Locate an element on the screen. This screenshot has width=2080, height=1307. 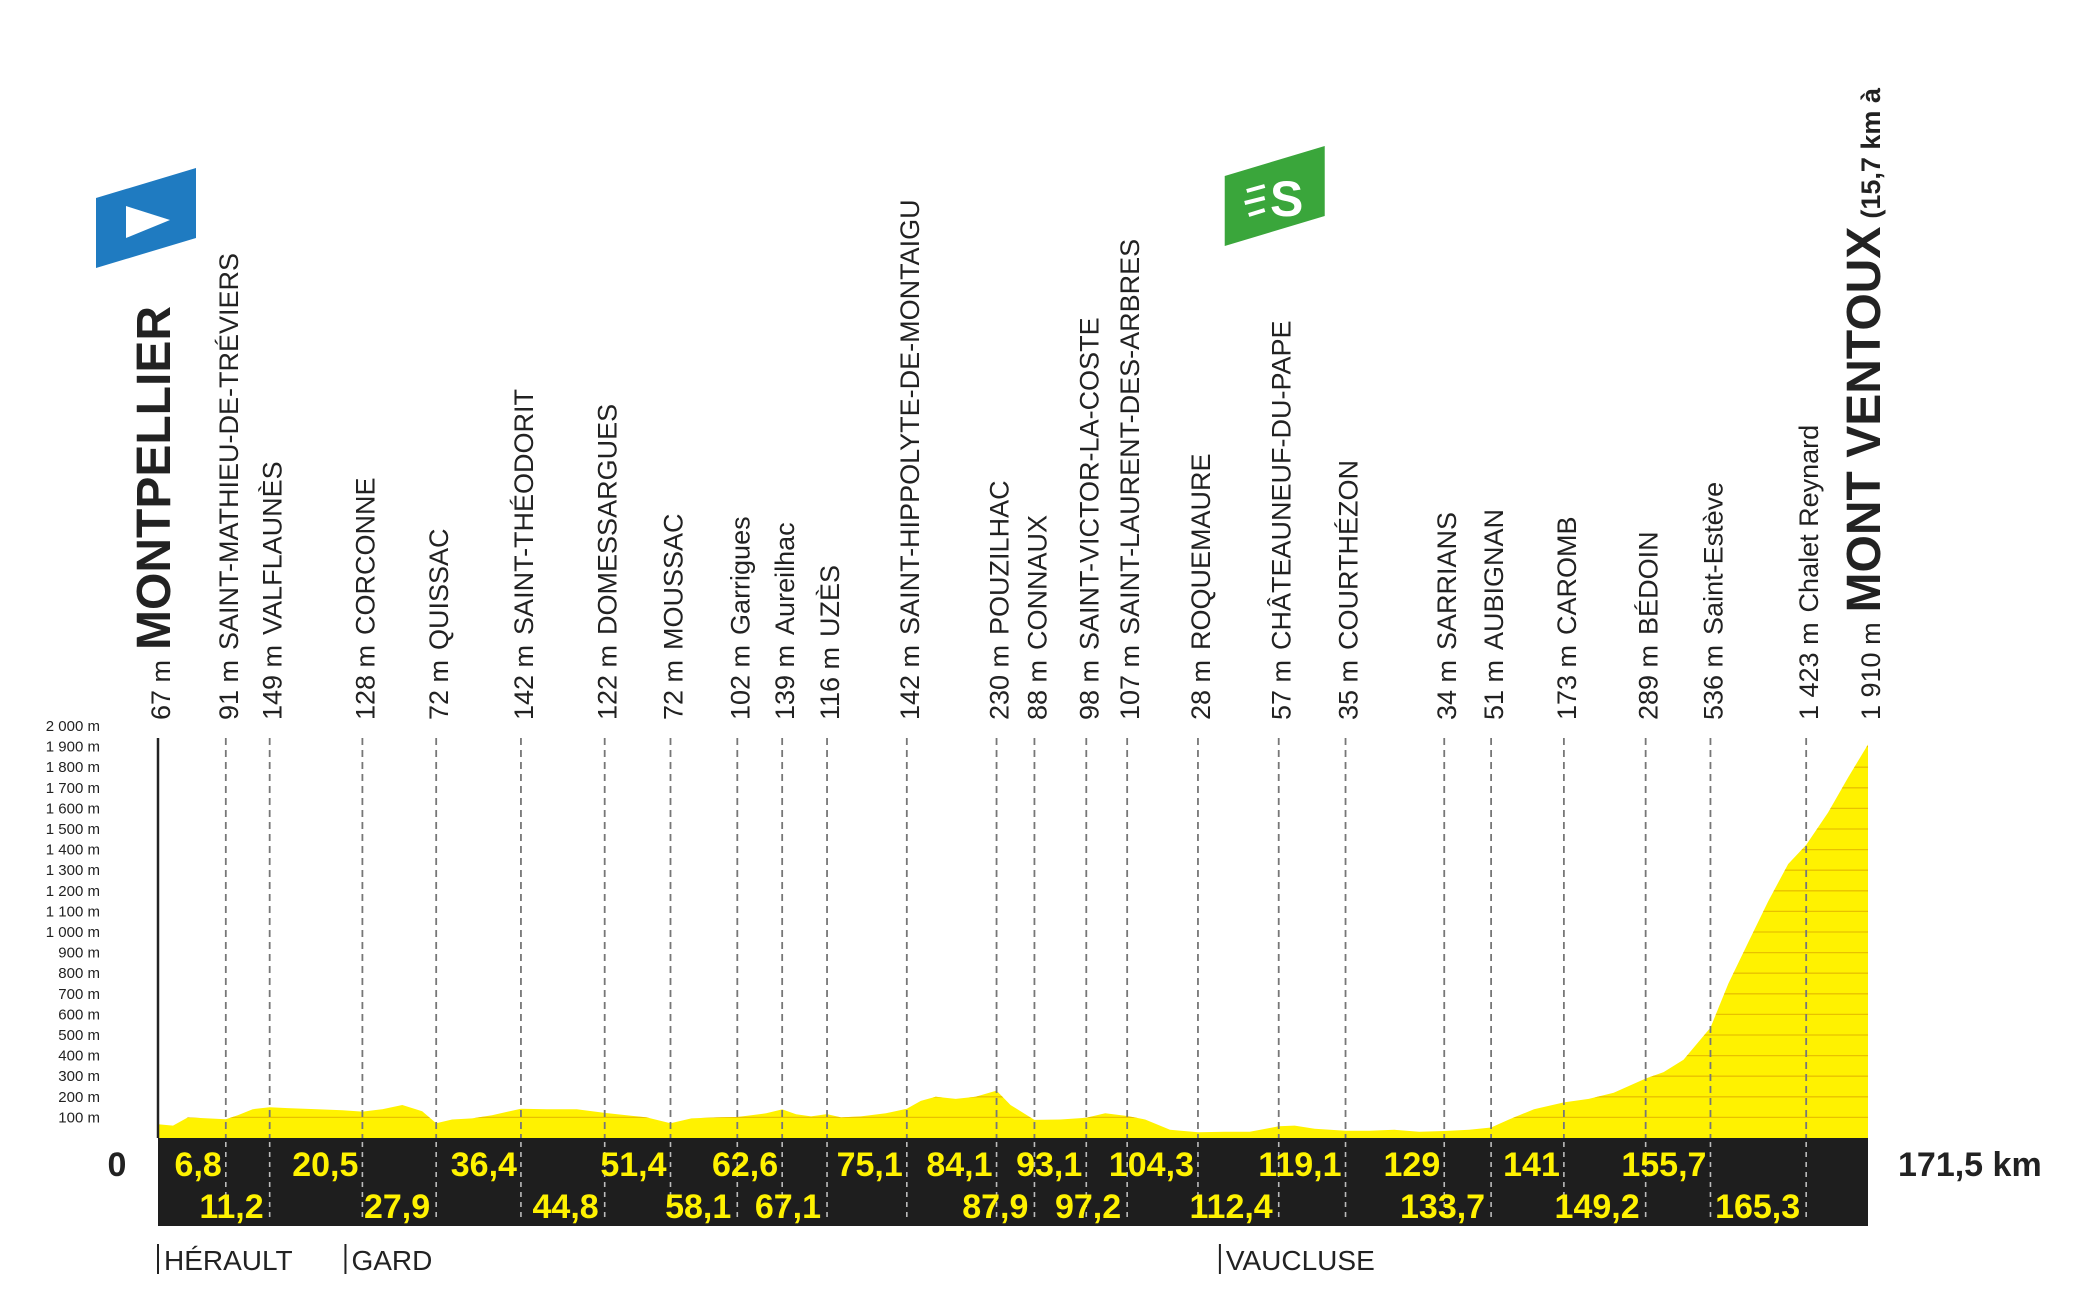
distance-label: 104,3 is located at coordinates (1151, 1165).